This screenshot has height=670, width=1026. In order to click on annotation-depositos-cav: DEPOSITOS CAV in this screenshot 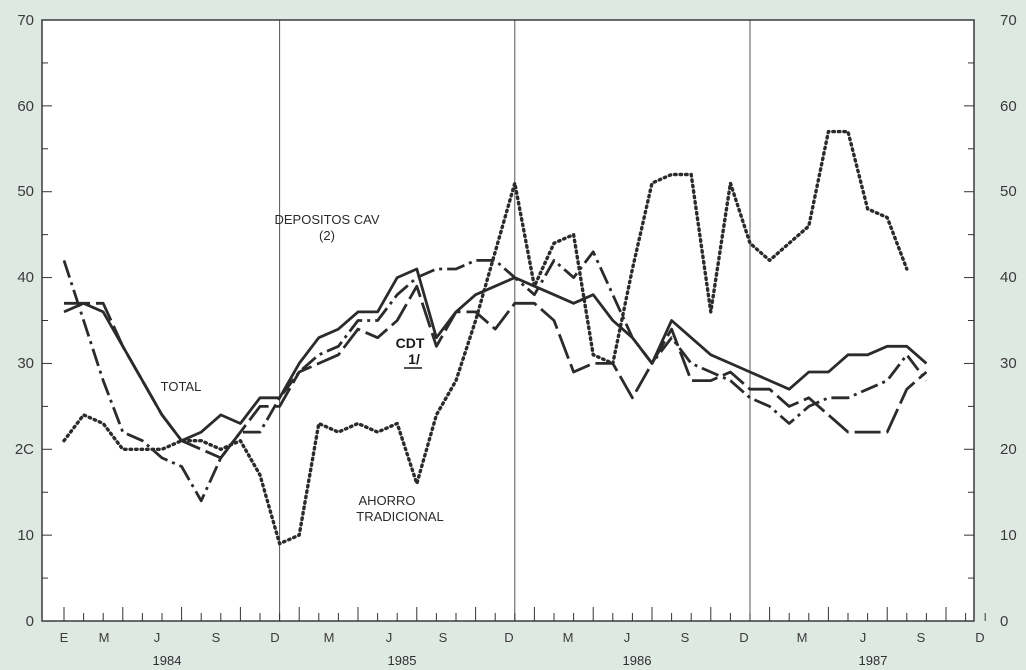, I will do `click(327, 219)`.